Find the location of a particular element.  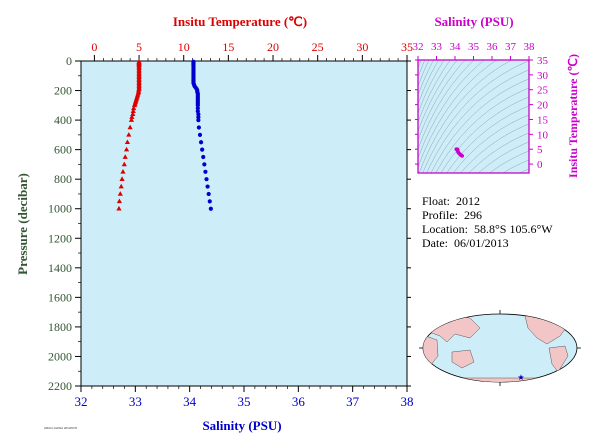

salinity-tick-label: 36 is located at coordinates (299, 401).